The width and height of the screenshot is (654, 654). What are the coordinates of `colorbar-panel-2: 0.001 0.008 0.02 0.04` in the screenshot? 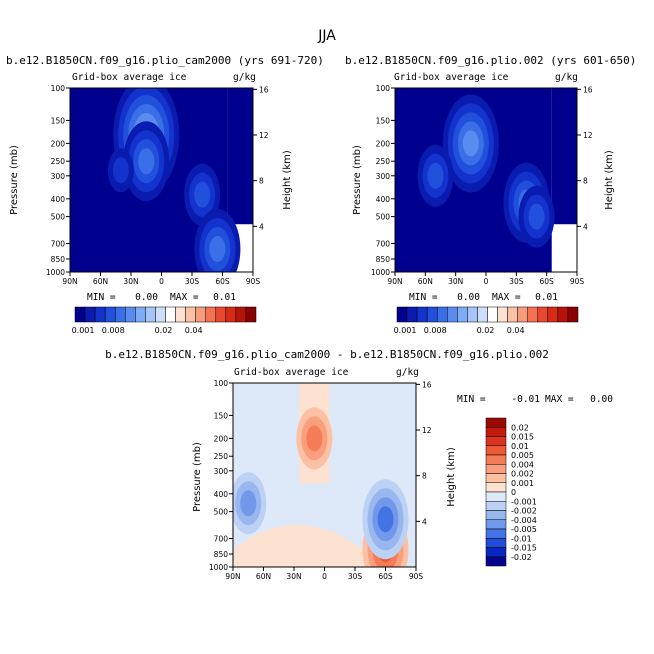 It's located at (486, 320).